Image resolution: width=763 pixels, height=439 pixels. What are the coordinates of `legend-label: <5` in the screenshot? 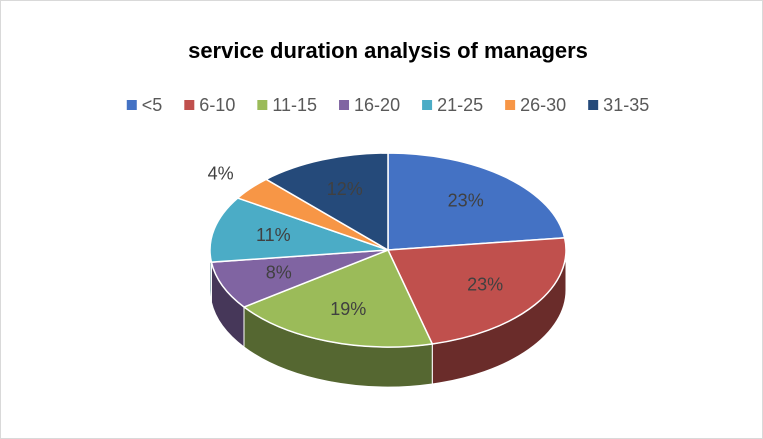 It's located at (152, 105).